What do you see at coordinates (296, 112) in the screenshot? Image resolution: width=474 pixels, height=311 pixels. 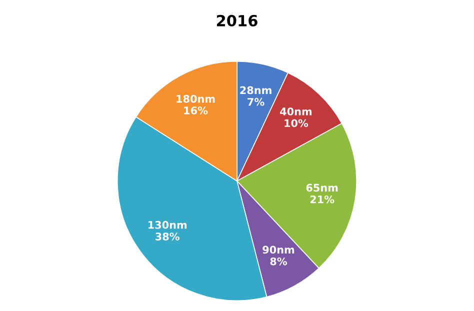 I see `slice-label: 40nm` at bounding box center [296, 112].